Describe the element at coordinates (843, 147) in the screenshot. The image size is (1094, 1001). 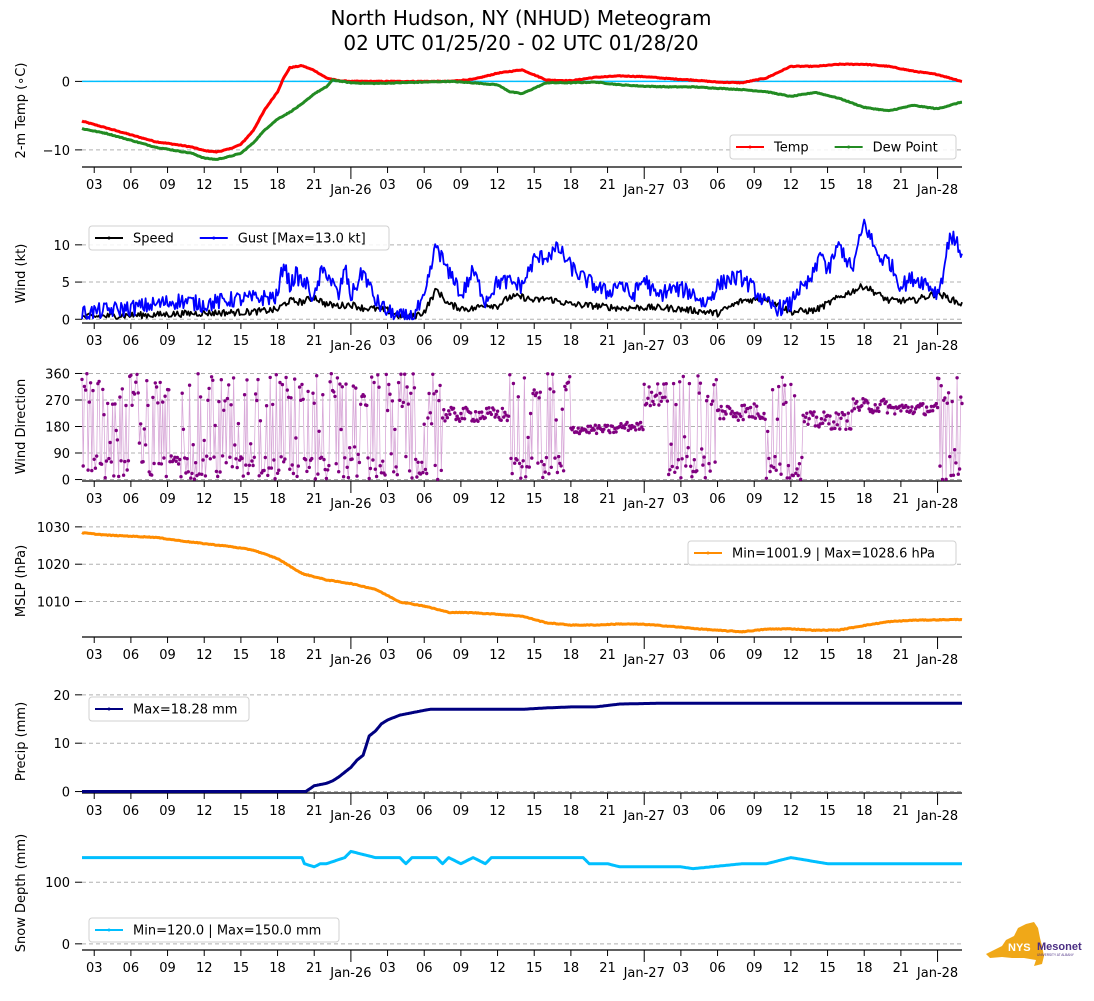
I see `legend: Temp Dew Point` at that location.